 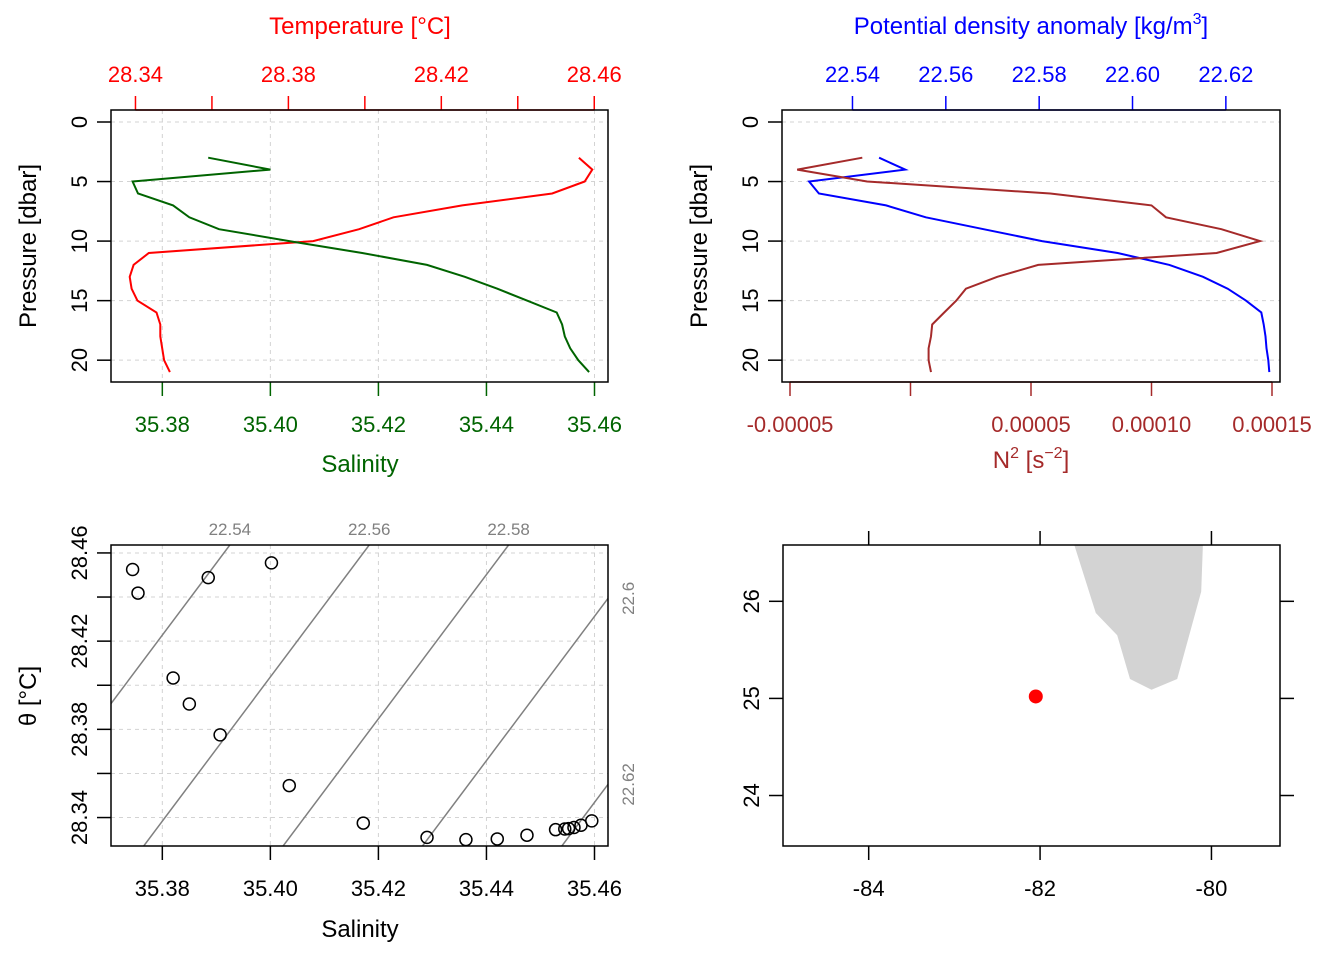 I want to click on p2-bottom-axis-title-end: ], so click(x=1066, y=460).